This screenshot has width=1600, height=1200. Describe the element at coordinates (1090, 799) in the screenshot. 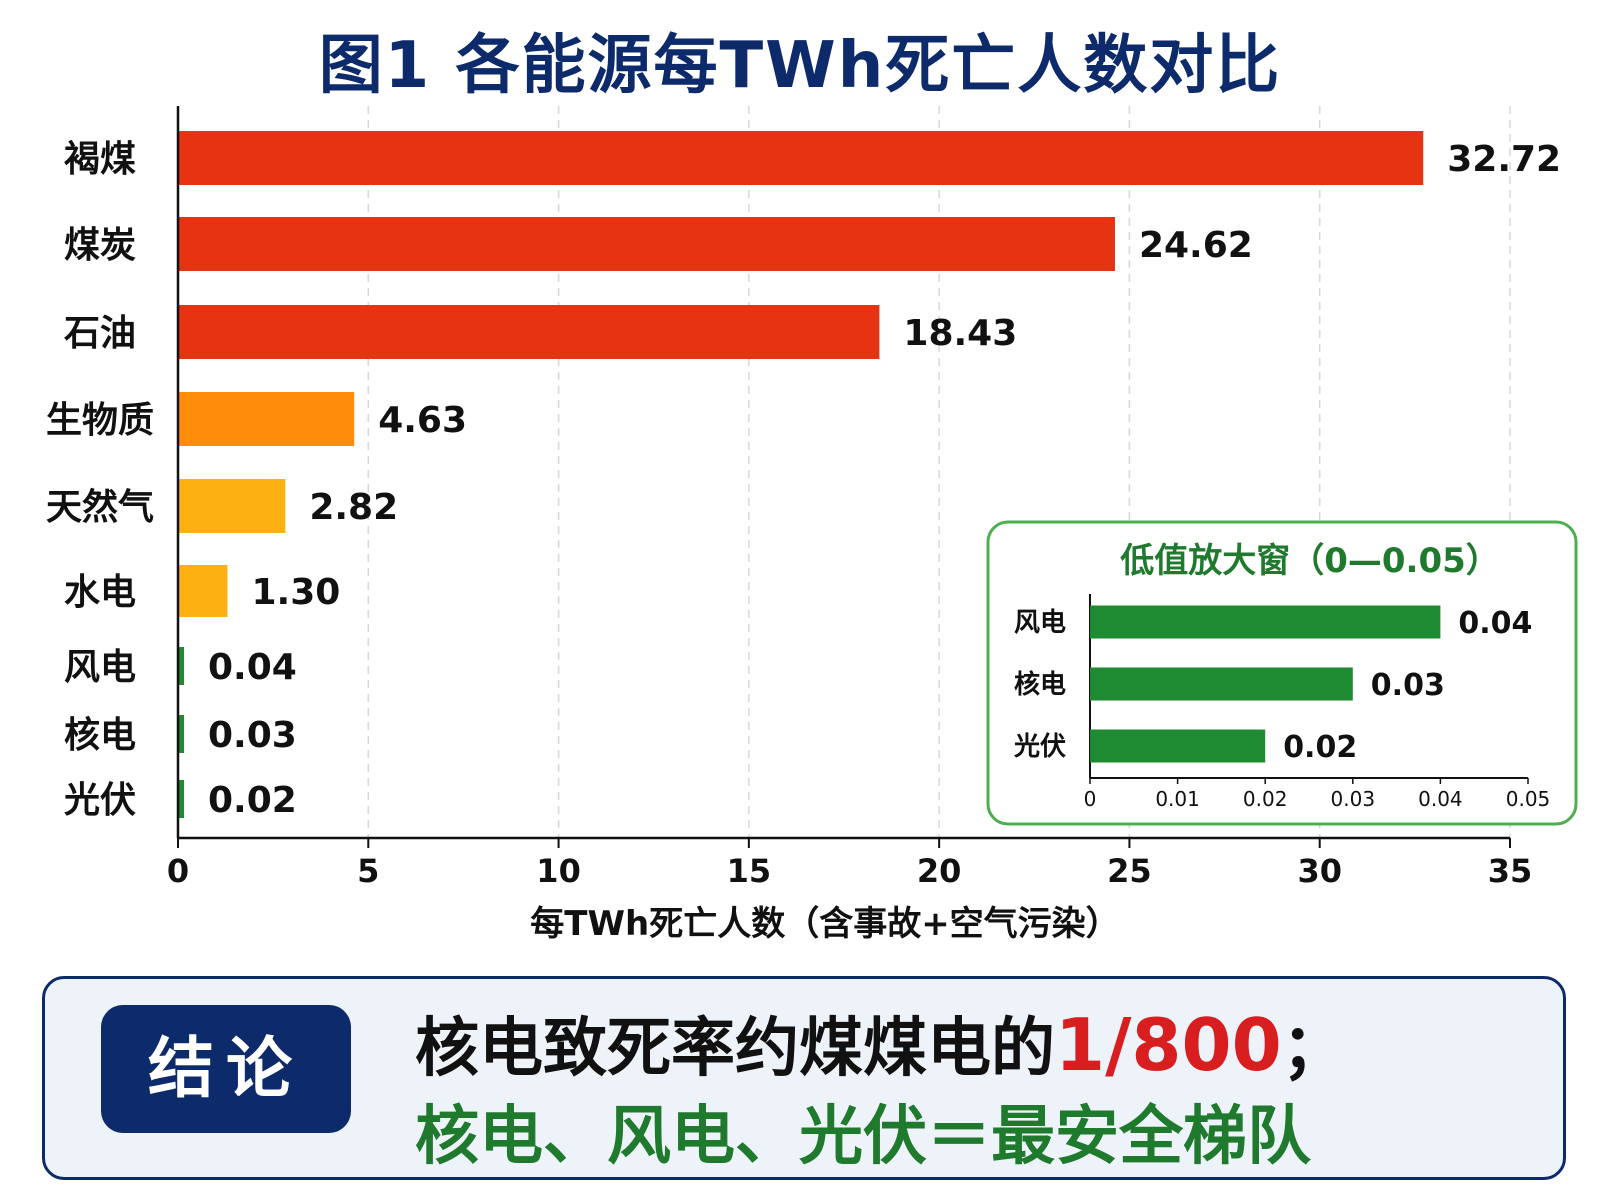

I see `inset-tick-label: 0` at that location.